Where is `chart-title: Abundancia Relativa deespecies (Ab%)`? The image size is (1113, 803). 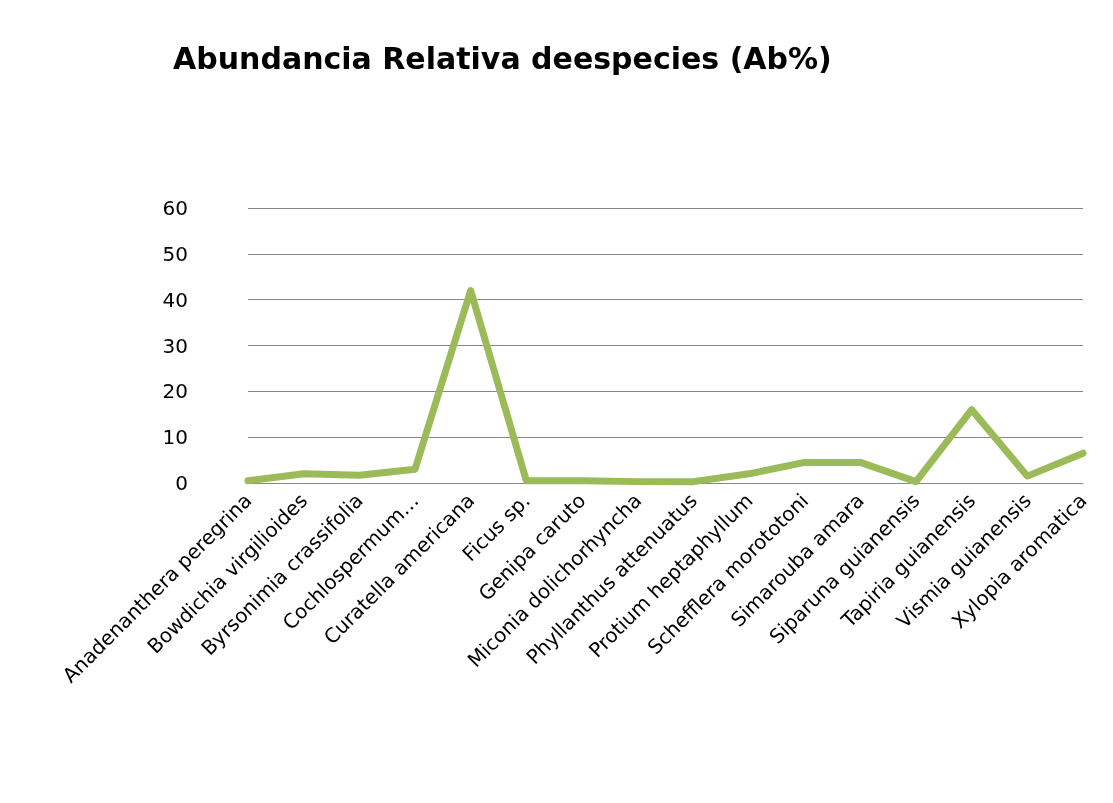
chart-title: Abundancia Relativa deespecies (Ab%) is located at coordinates (502, 58).